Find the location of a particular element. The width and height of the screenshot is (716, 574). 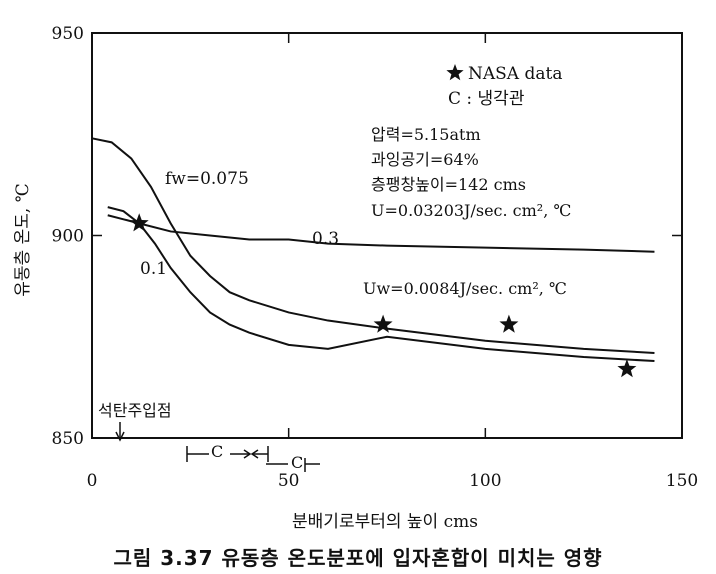

bed-height-text: 층팽창높이=142 cms is located at coordinates (448, 184).